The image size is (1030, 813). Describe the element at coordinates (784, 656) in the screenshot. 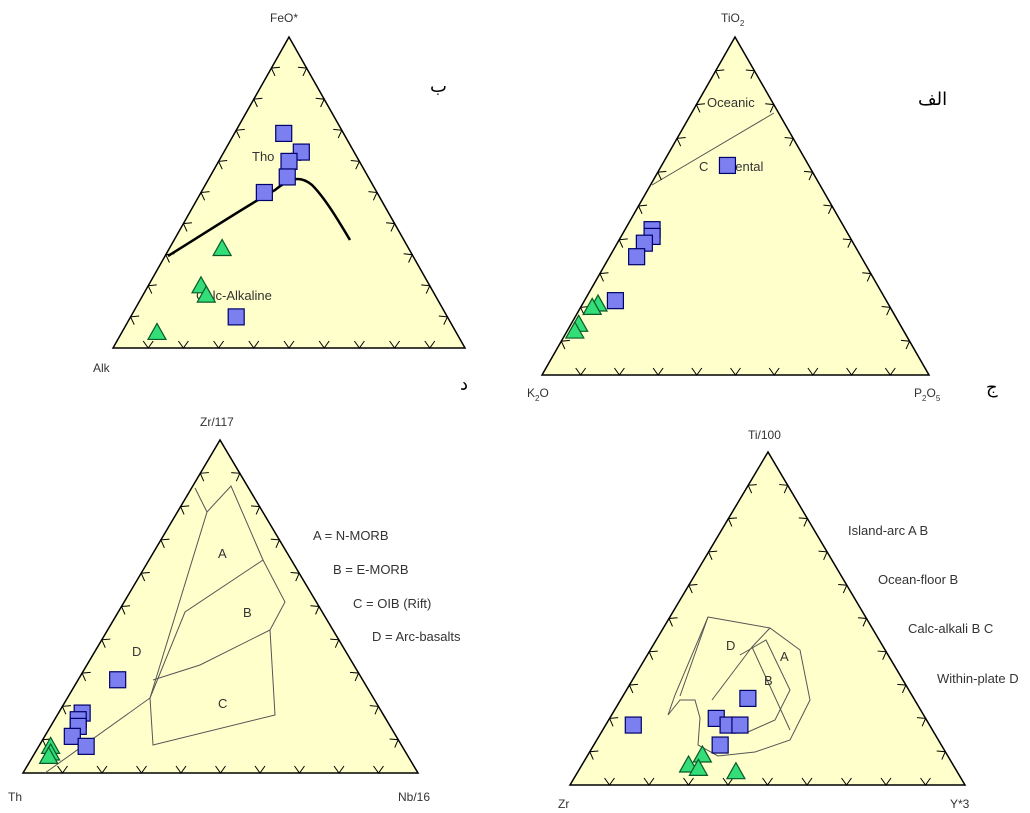

I see `field-label-a: A` at that location.